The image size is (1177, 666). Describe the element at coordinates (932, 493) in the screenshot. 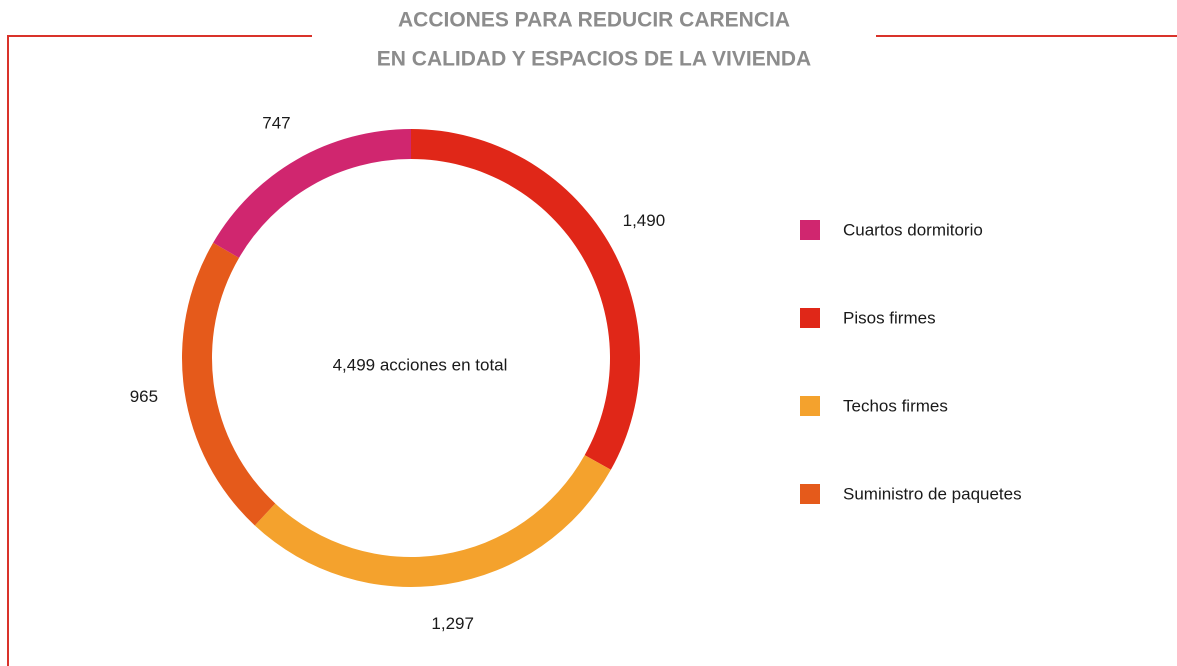

I see `legend-label: Suministro de paquetes` at that location.